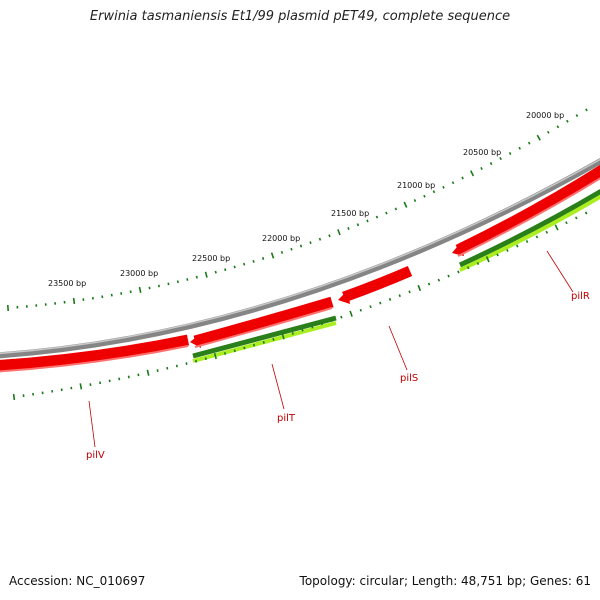 Image resolution: width=600 pixels, height=600 pixels. I want to click on gene-pilR-arrow, so click(527, 209).